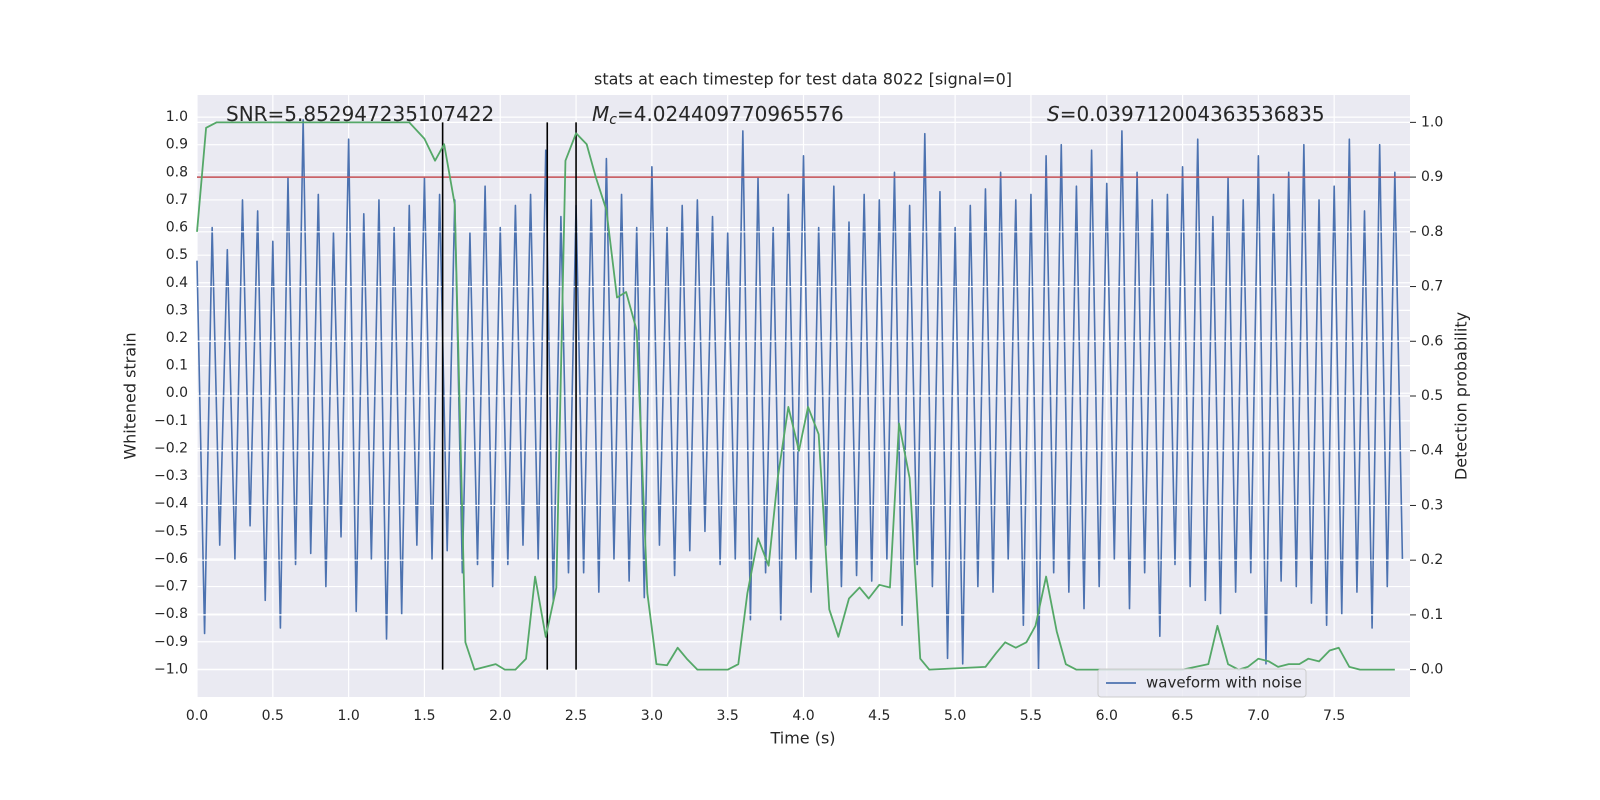 The width and height of the screenshot is (1600, 800). I want to click on x-tick-label: 1.5, so click(424, 716).